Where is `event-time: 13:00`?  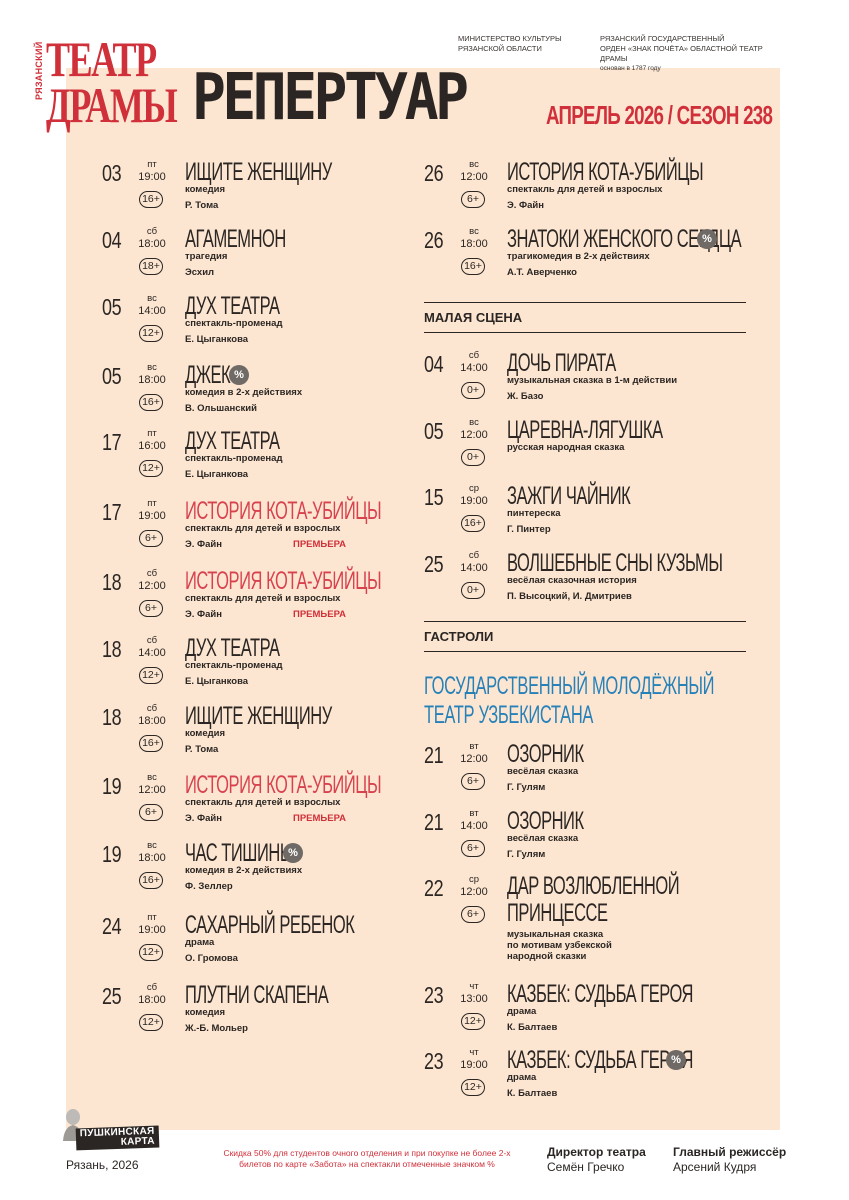
event-time: 13:00 is located at coordinates (474, 999).